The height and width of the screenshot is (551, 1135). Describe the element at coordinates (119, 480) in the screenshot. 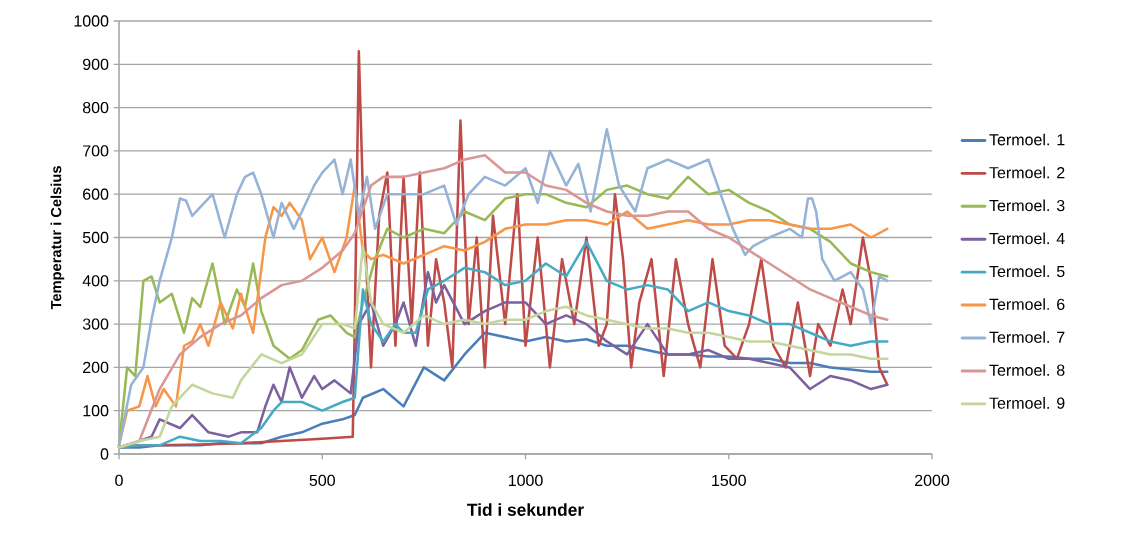

I see `x-tick-label: 0` at that location.